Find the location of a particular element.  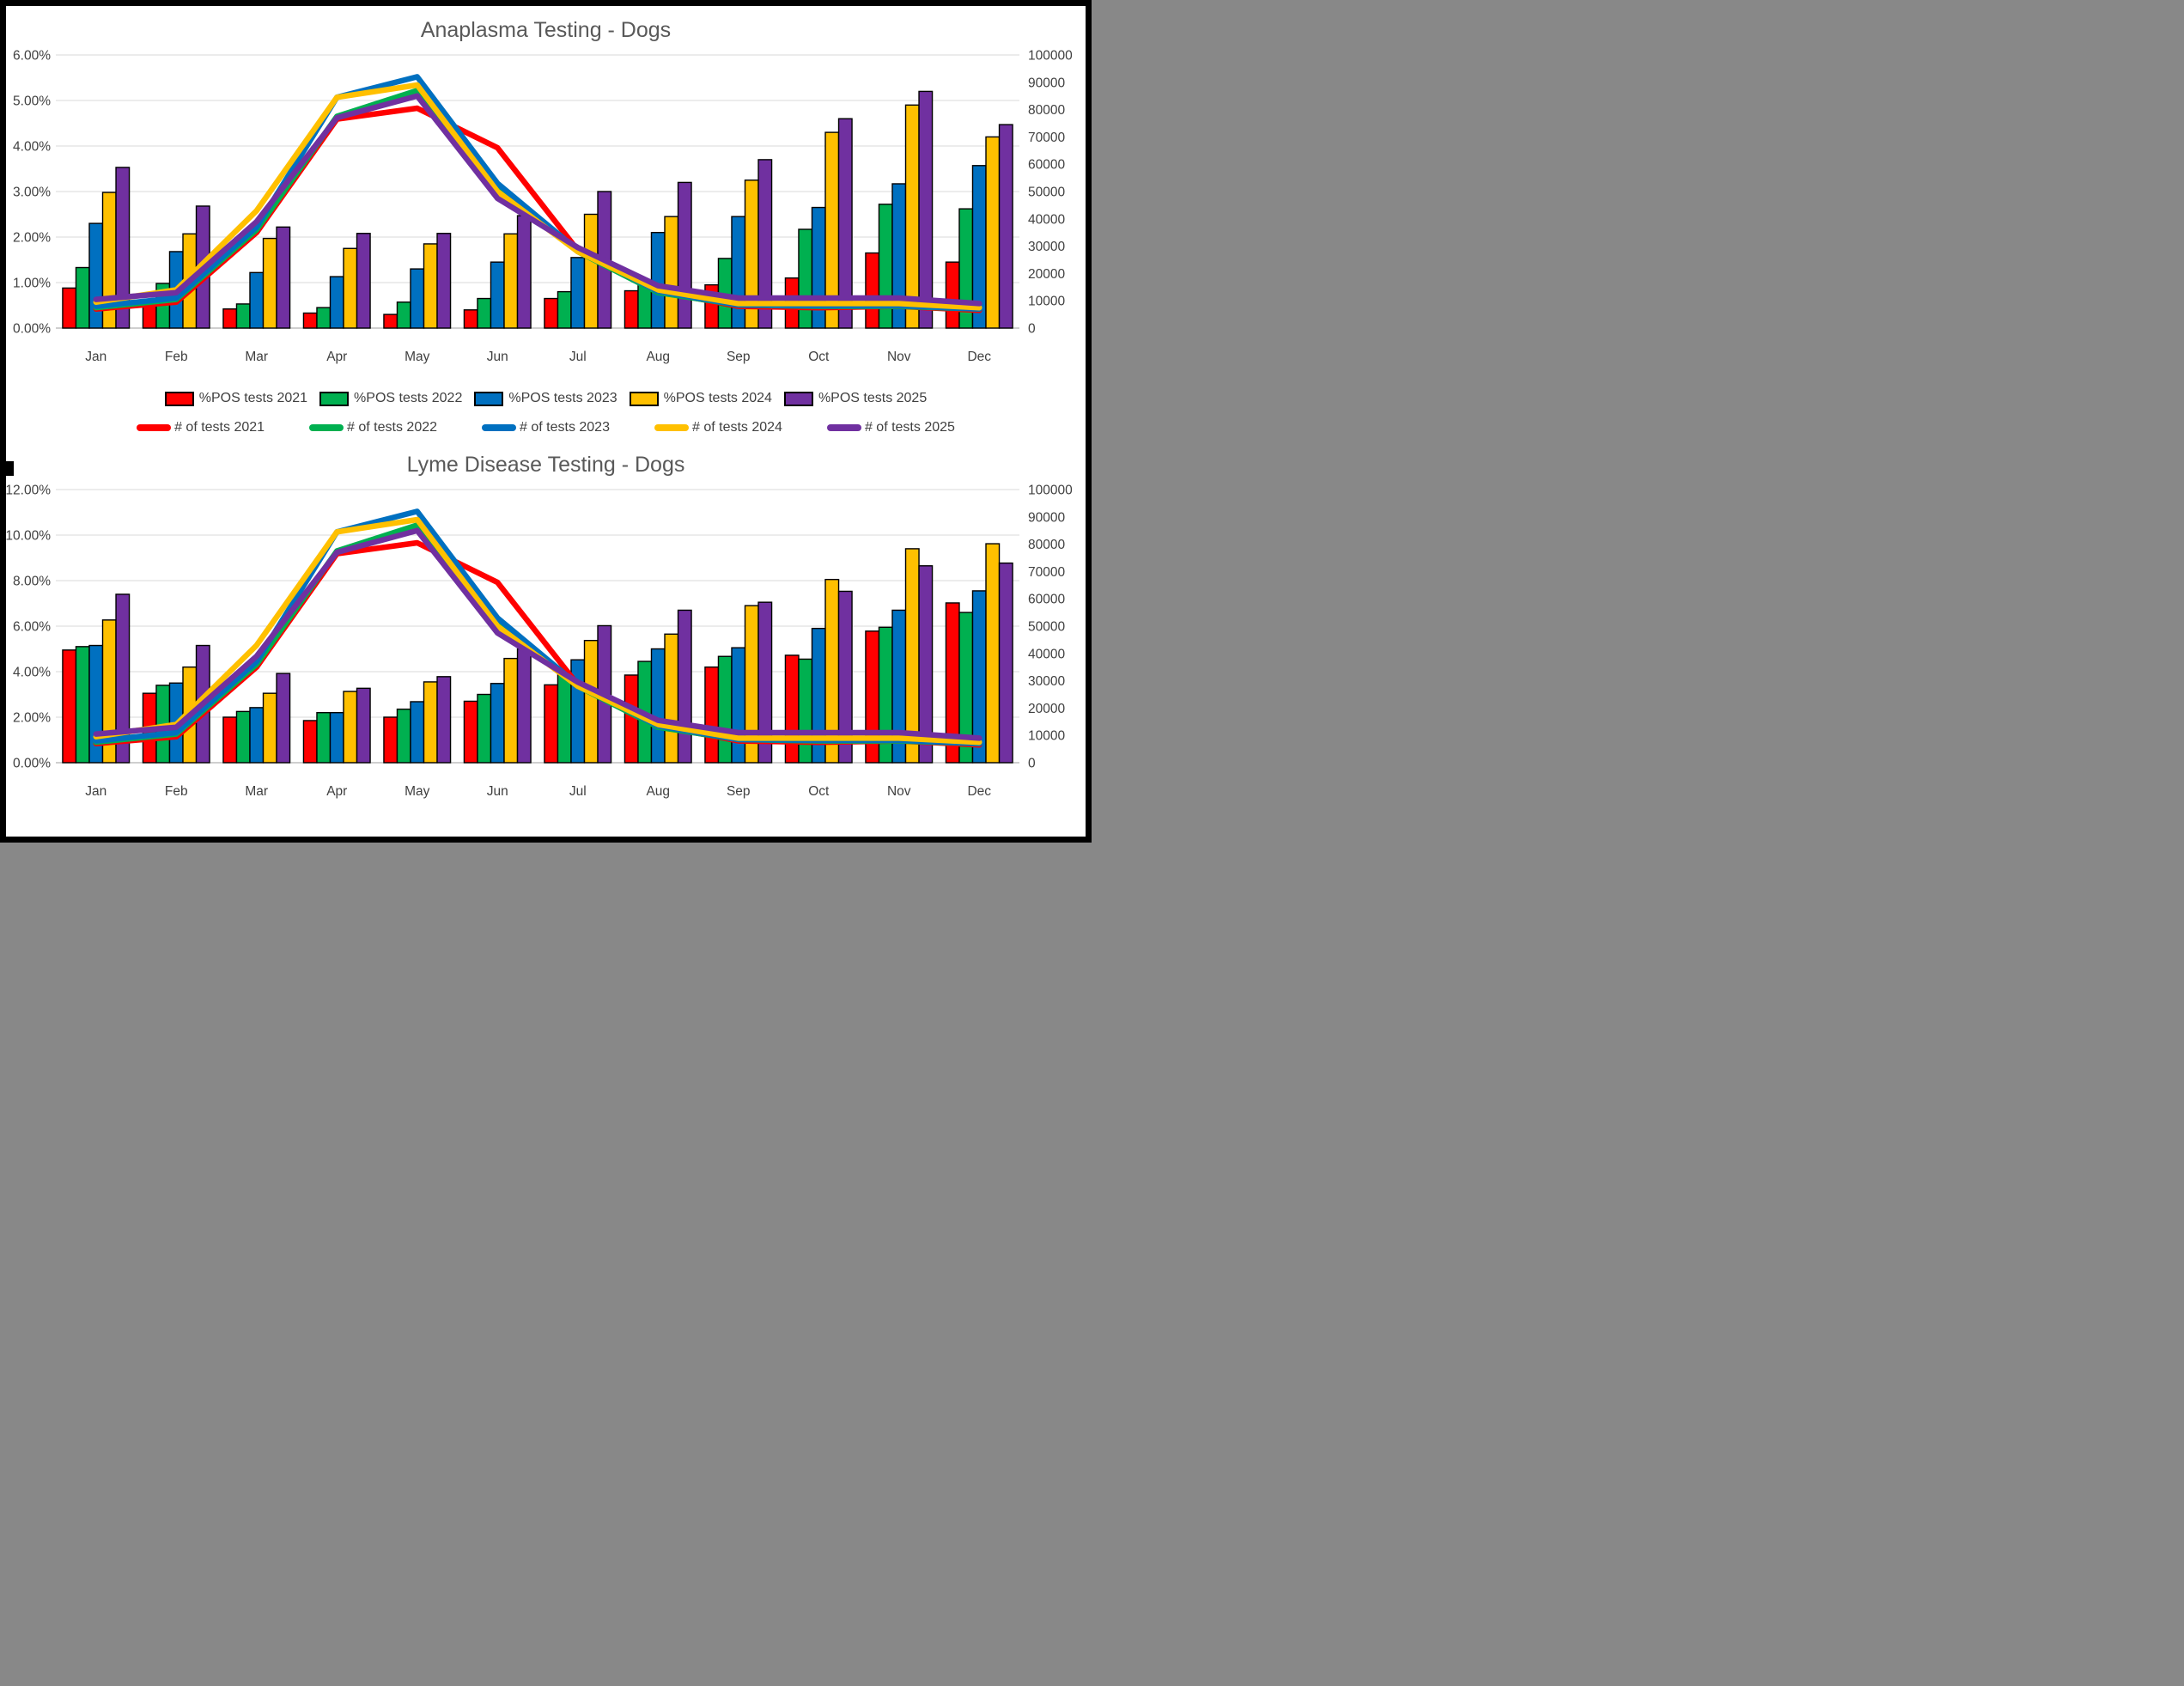

right-axis-tick: 0 is located at coordinates (1032, 764).